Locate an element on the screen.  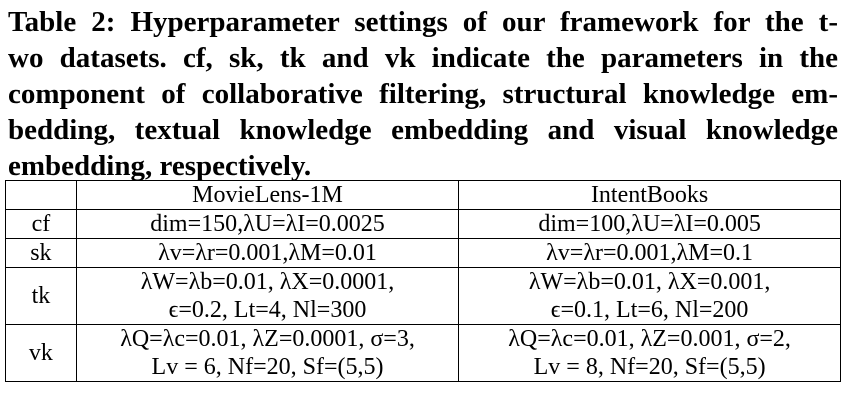
header-corner is located at coordinates (41, 195).